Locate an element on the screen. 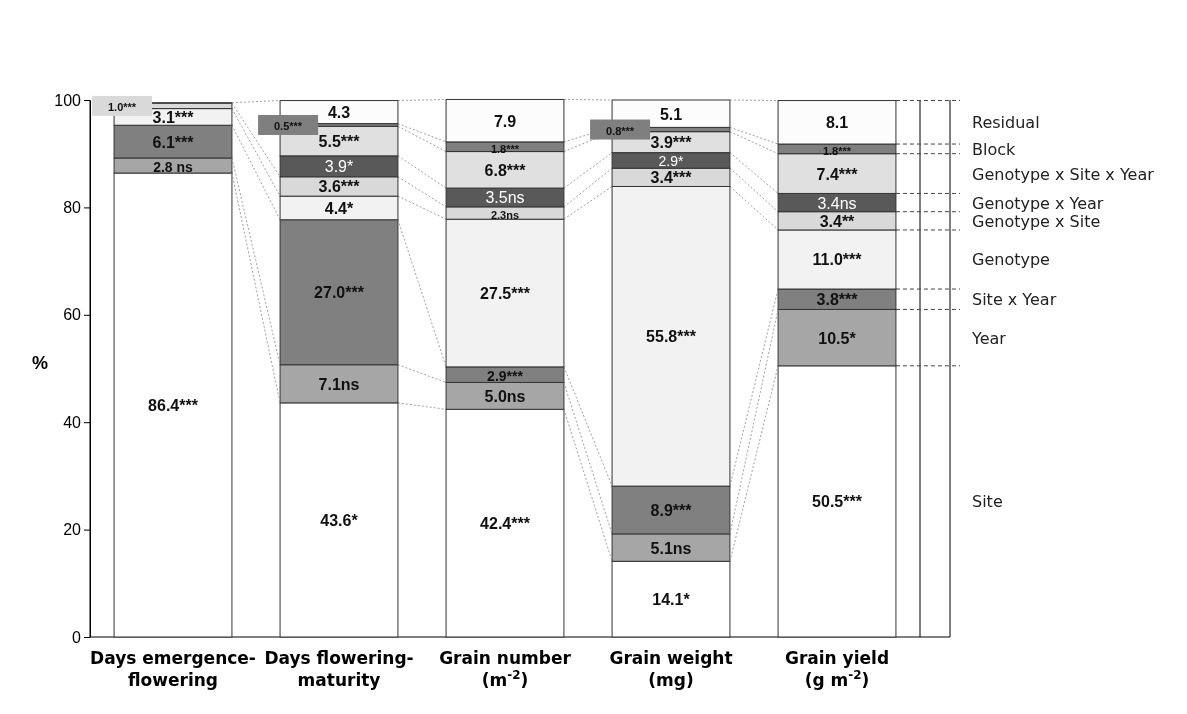 Image resolution: width=1187 pixels, height=714 pixels. data-label: 7.4*** is located at coordinates (837, 174).